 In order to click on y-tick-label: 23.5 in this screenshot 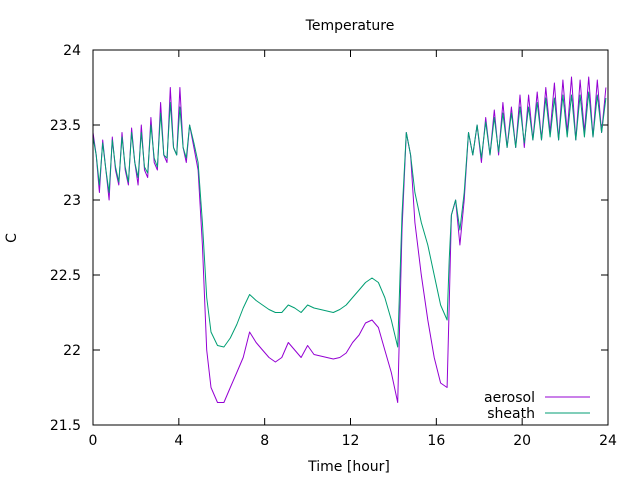, I will do `click(65, 126)`.